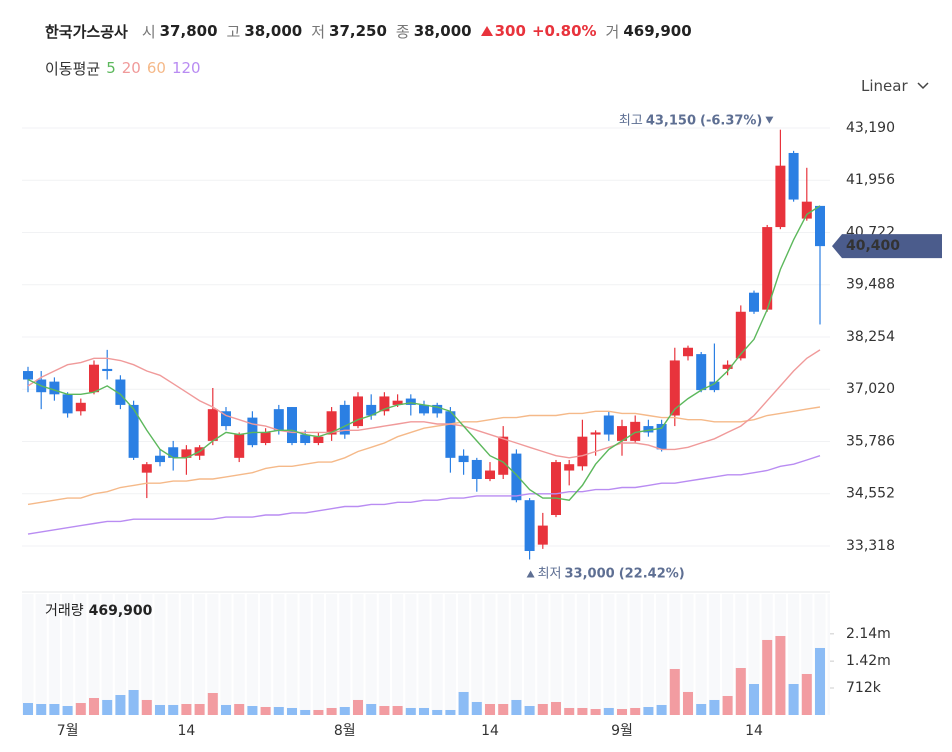 The image size is (952, 752). Describe the element at coordinates (590, 573) in the screenshot. I see `extreme-label-part: 33,000` at that location.